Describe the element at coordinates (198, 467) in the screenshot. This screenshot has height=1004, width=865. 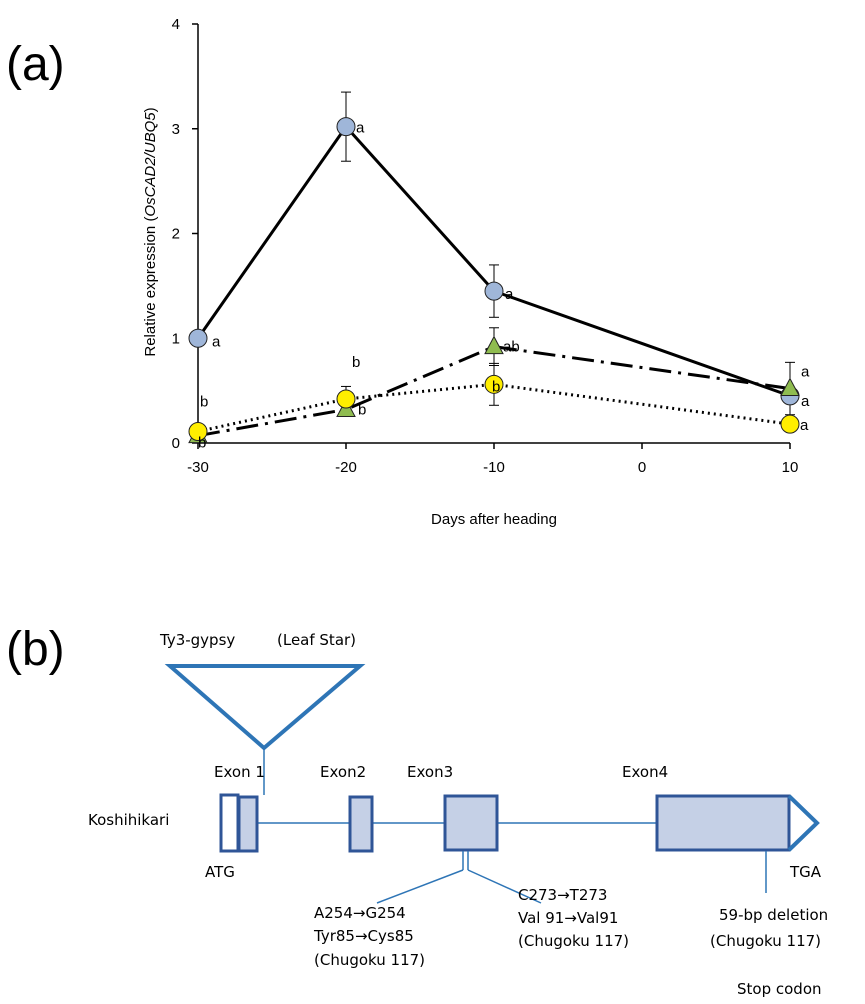
I see `x-tick-label: -30` at that location.